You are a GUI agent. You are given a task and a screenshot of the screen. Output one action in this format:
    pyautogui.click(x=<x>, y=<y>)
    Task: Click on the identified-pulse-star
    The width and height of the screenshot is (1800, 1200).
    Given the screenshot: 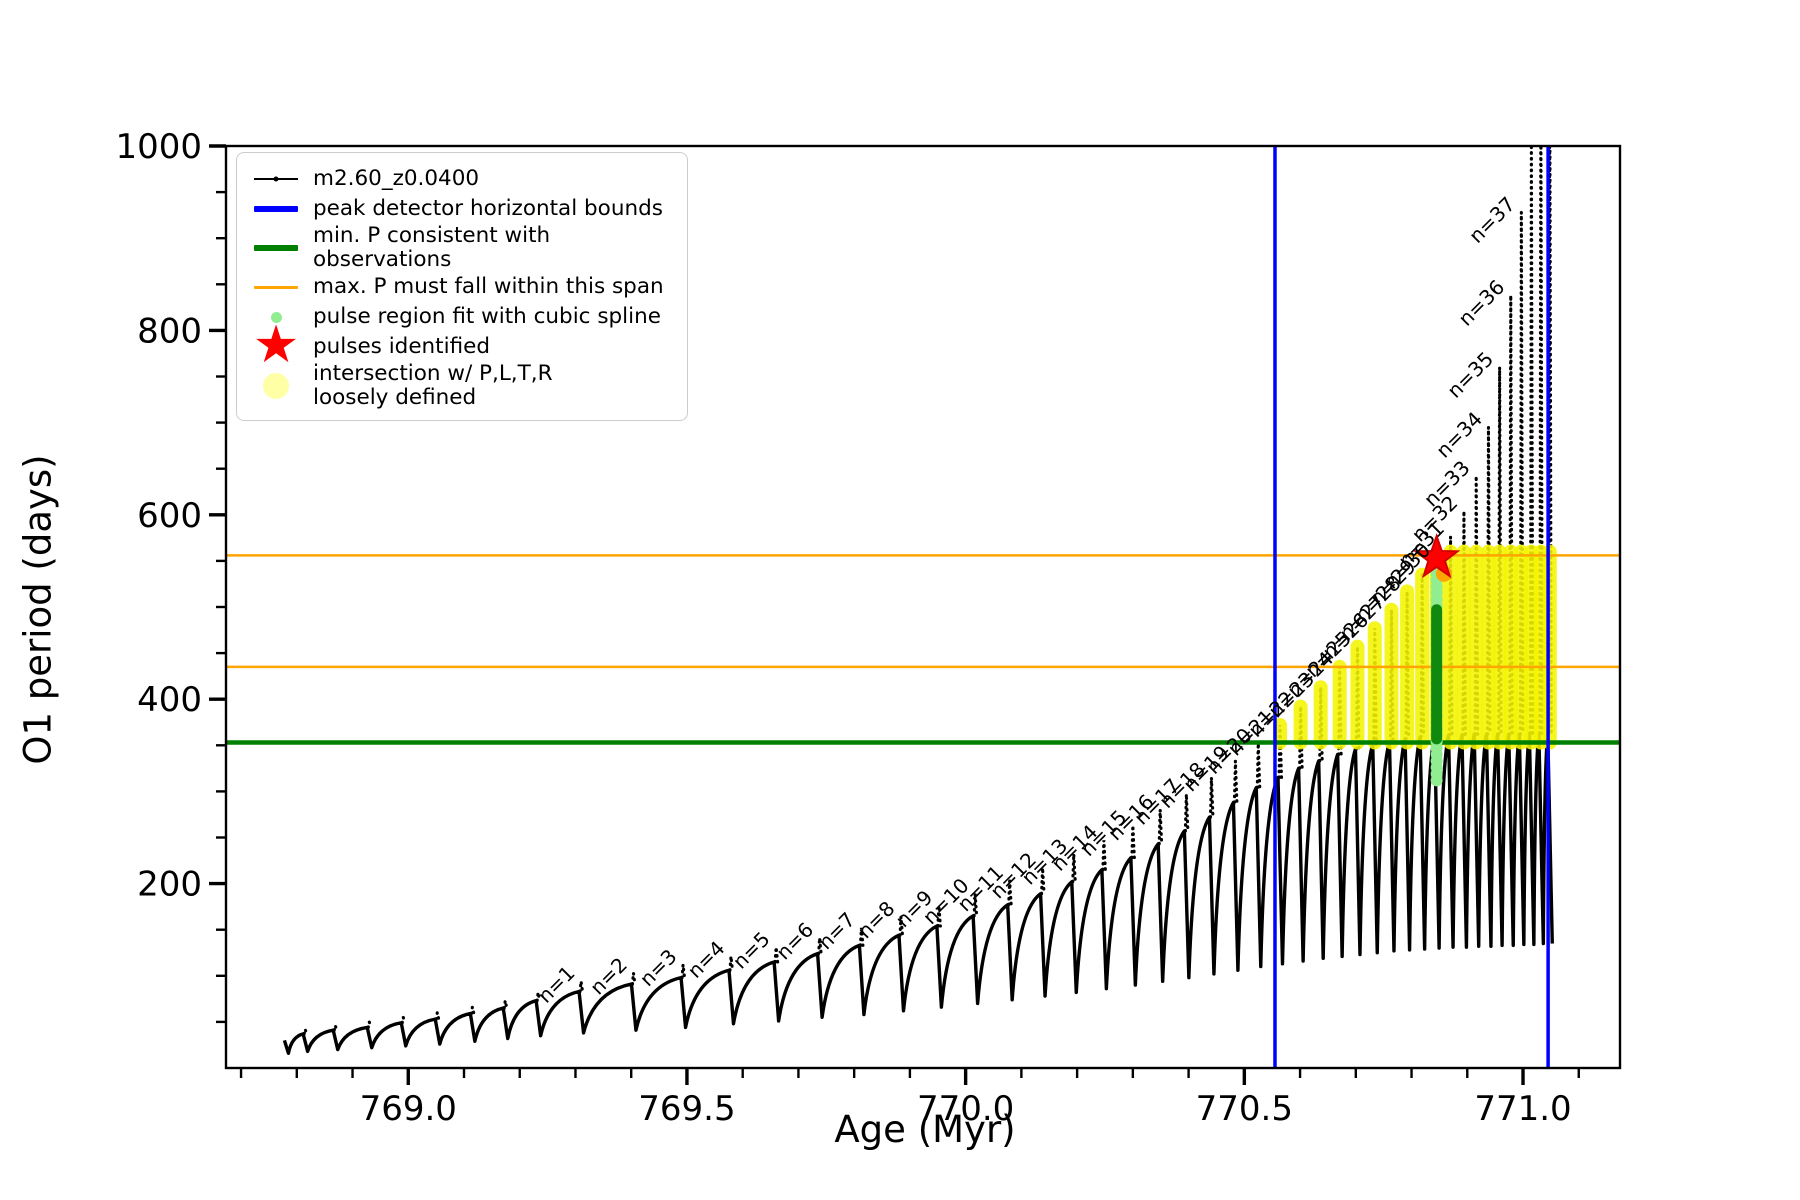 What is the action you would take?
    pyautogui.click(x=1436, y=556)
    